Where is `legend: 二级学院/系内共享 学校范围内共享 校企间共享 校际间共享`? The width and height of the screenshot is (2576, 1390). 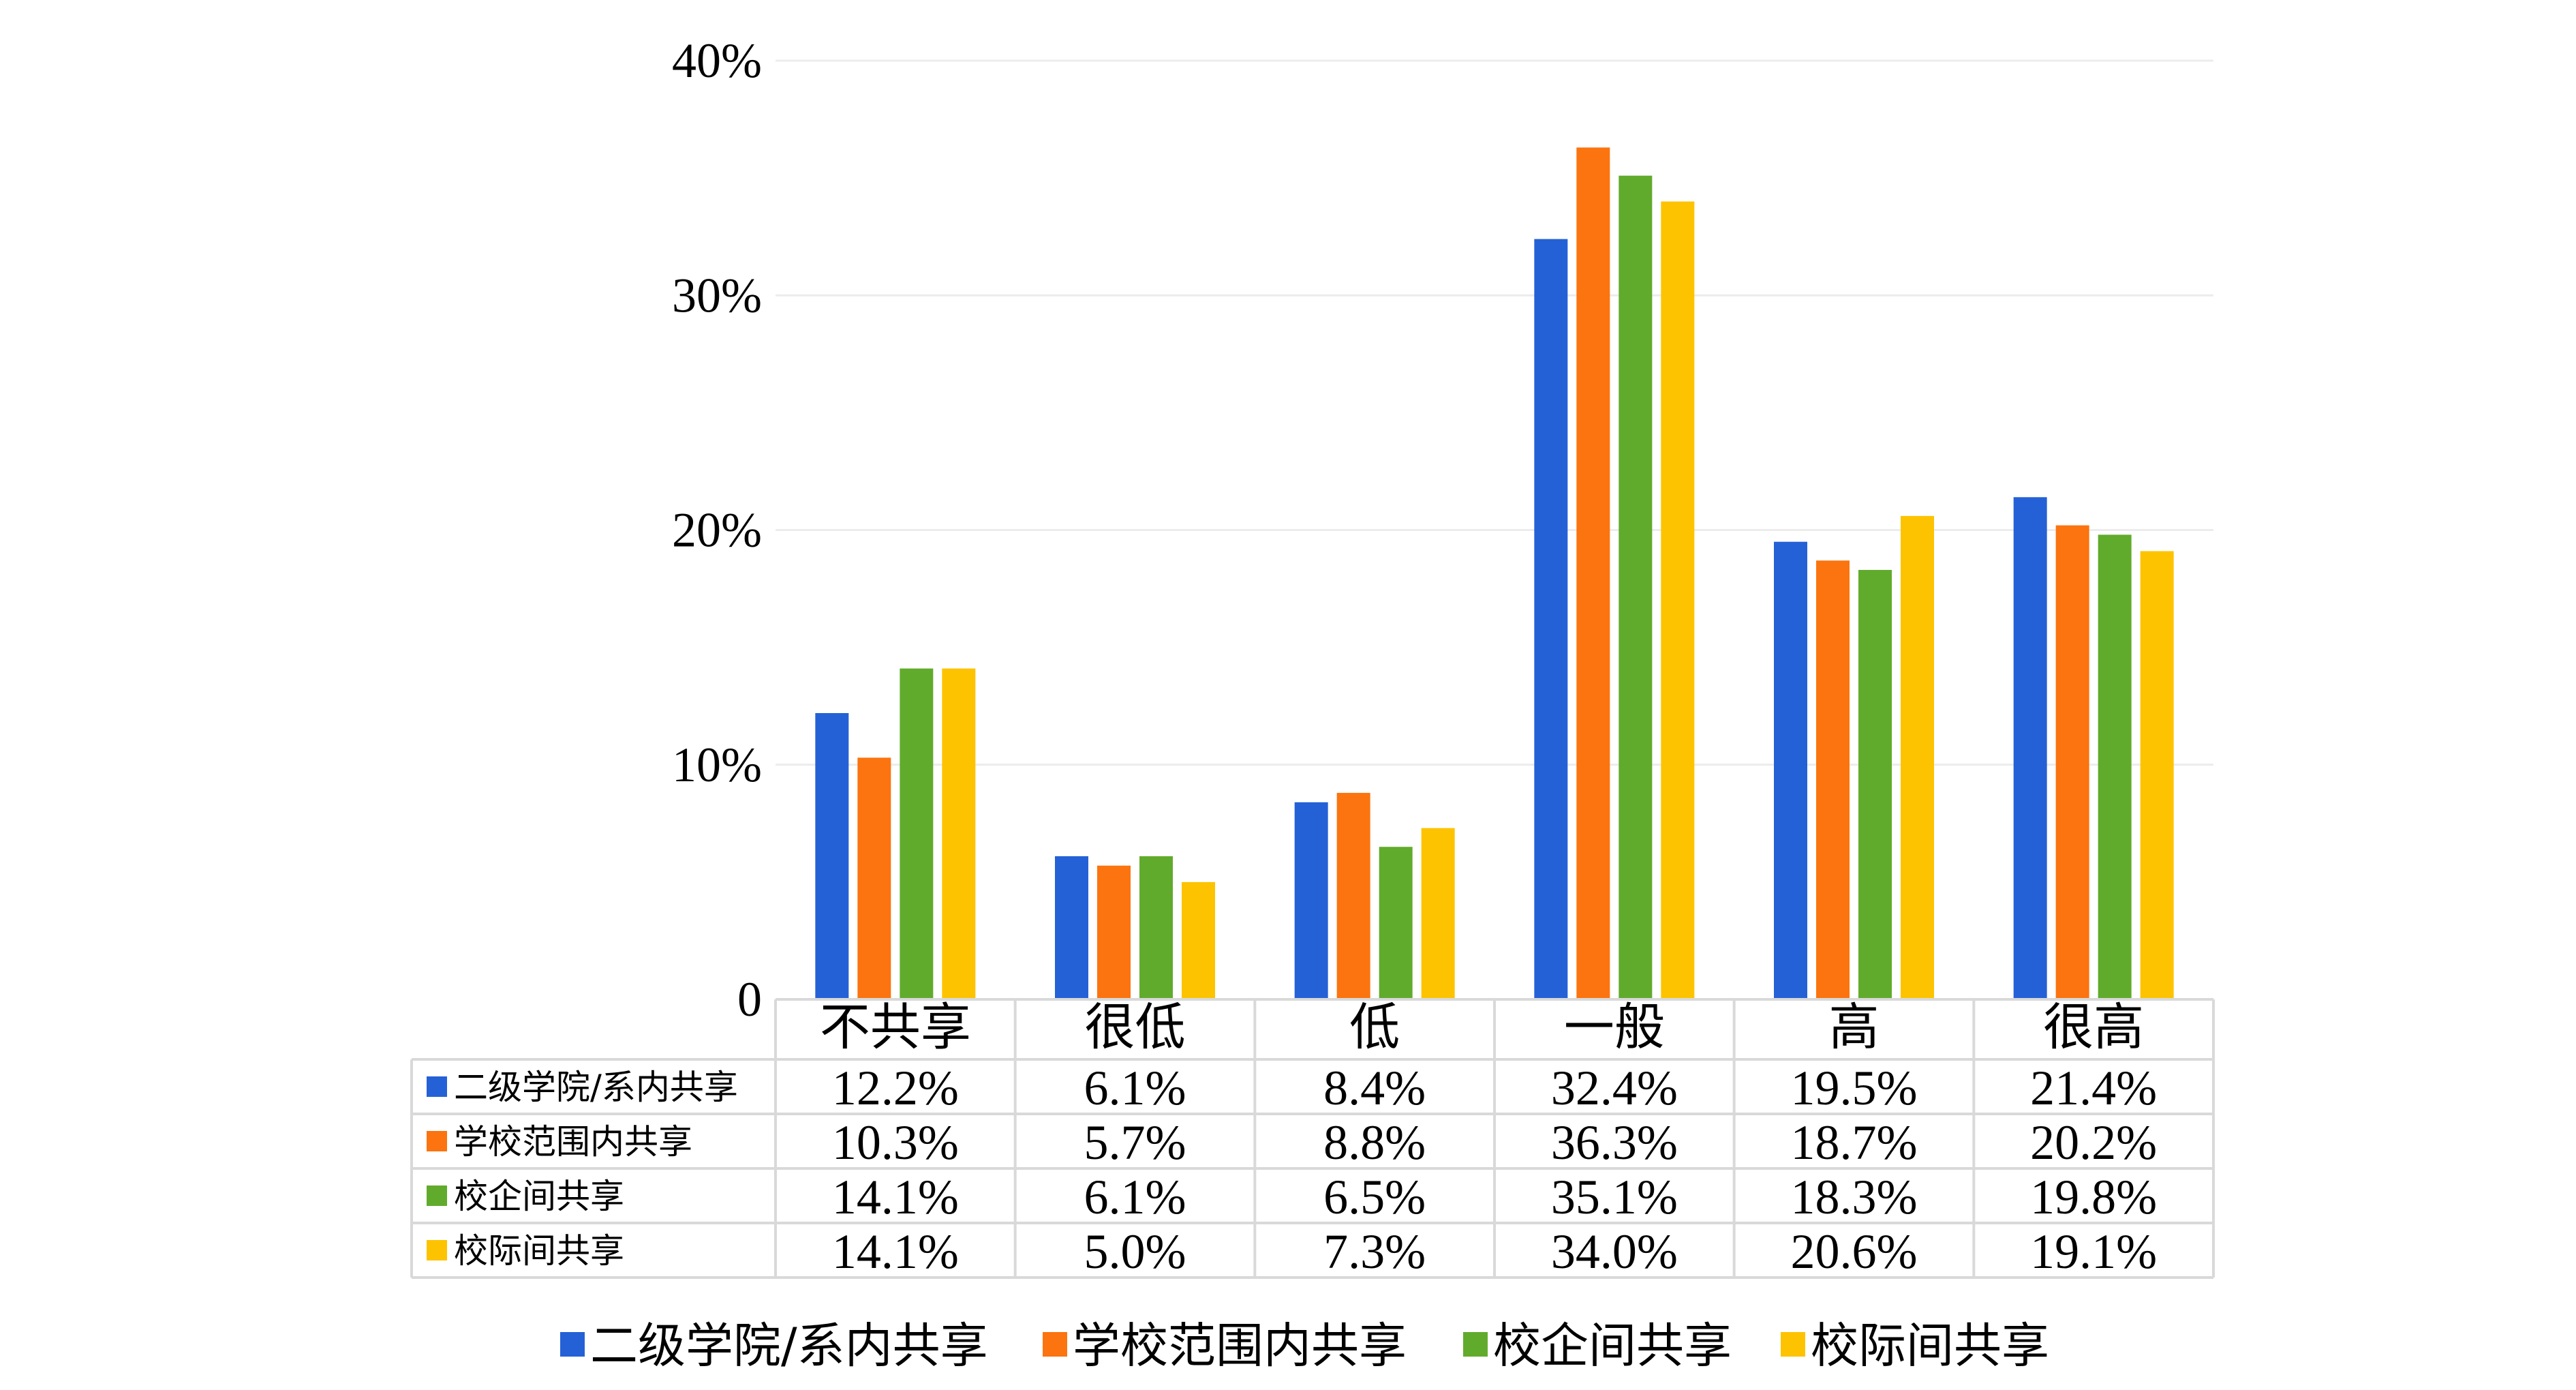 legend: 二级学院/系内共享 学校范围内共享 校企间共享 校际间共享 is located at coordinates (1304, 1346).